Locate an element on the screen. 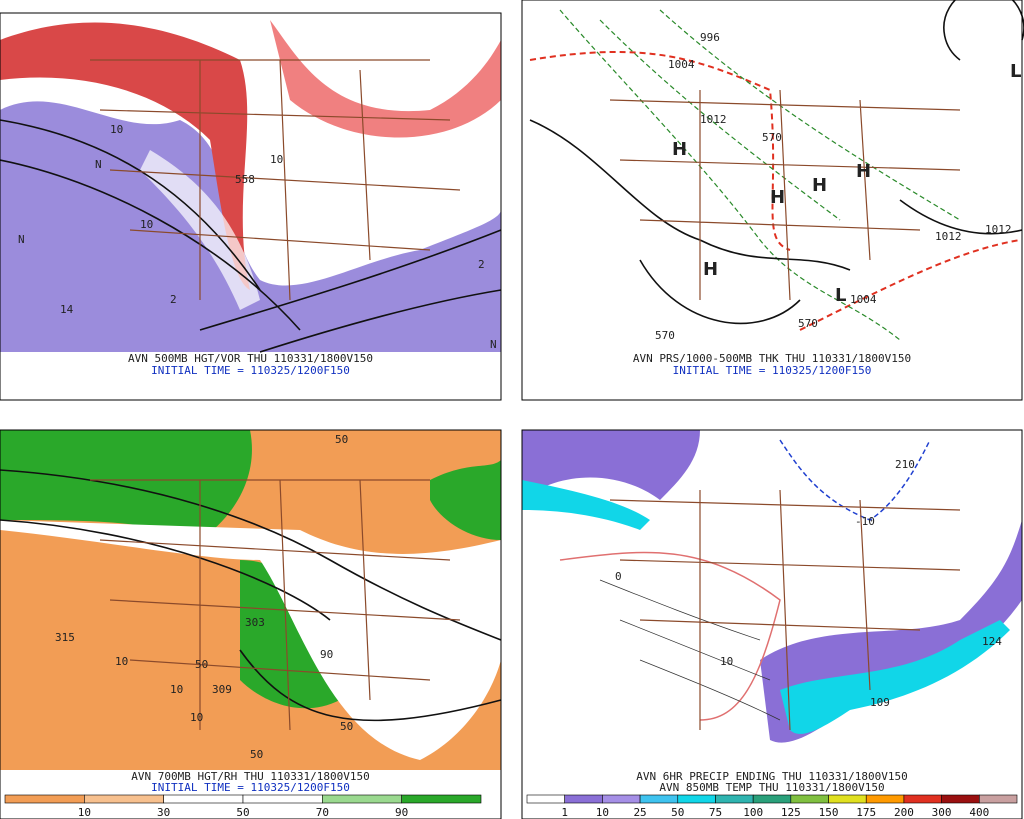 Image resolution: width=1024 pixels, height=819 pixels. subcaption: AVN 850MB TEMP THU 110331/1800V150 is located at coordinates (771, 787).